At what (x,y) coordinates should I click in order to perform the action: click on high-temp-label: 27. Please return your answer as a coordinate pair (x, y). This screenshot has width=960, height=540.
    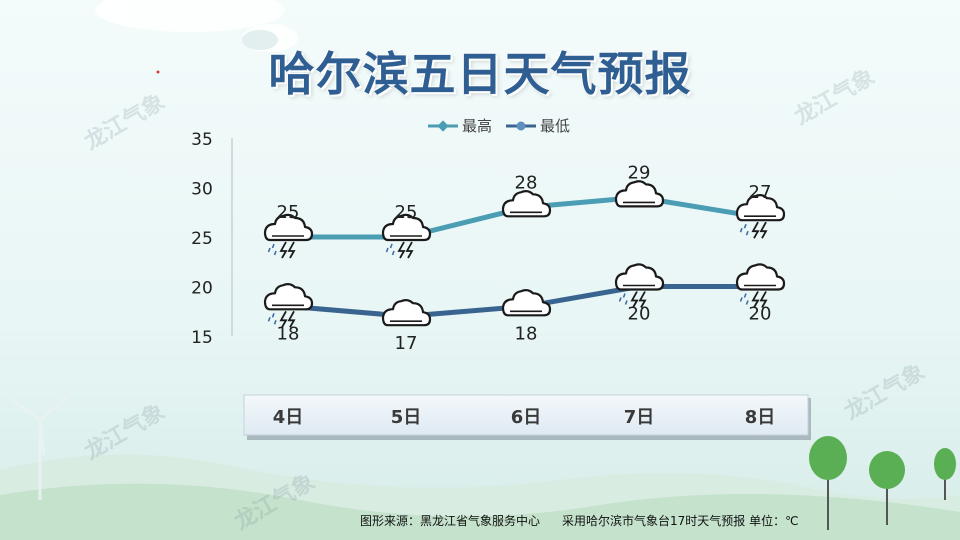
    Looking at the image, I should click on (760, 192).